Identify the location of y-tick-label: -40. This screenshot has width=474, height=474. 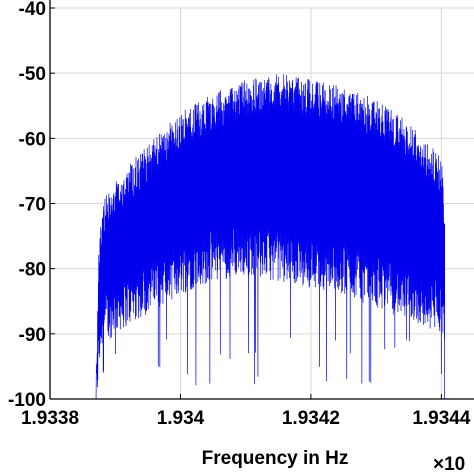
(32, 10).